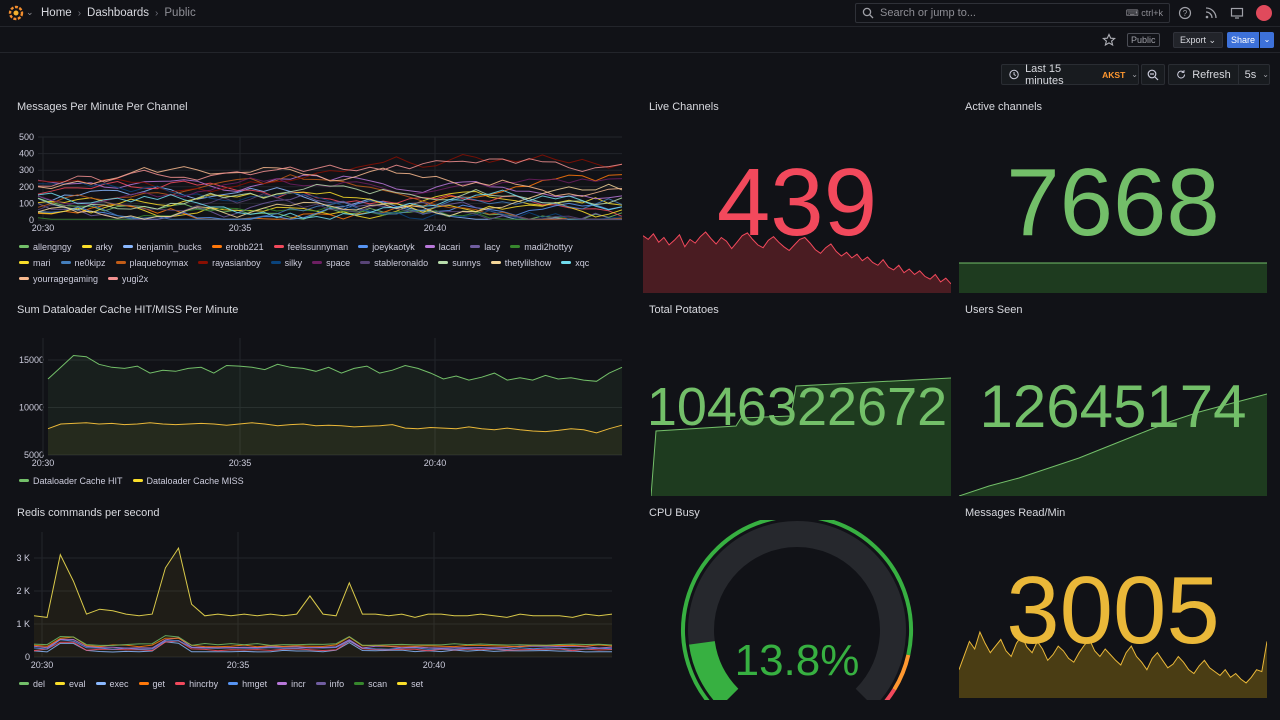  What do you see at coordinates (1152, 13) in the screenshot?
I see `search-shortcut-label: ctrl+k` at bounding box center [1152, 13].